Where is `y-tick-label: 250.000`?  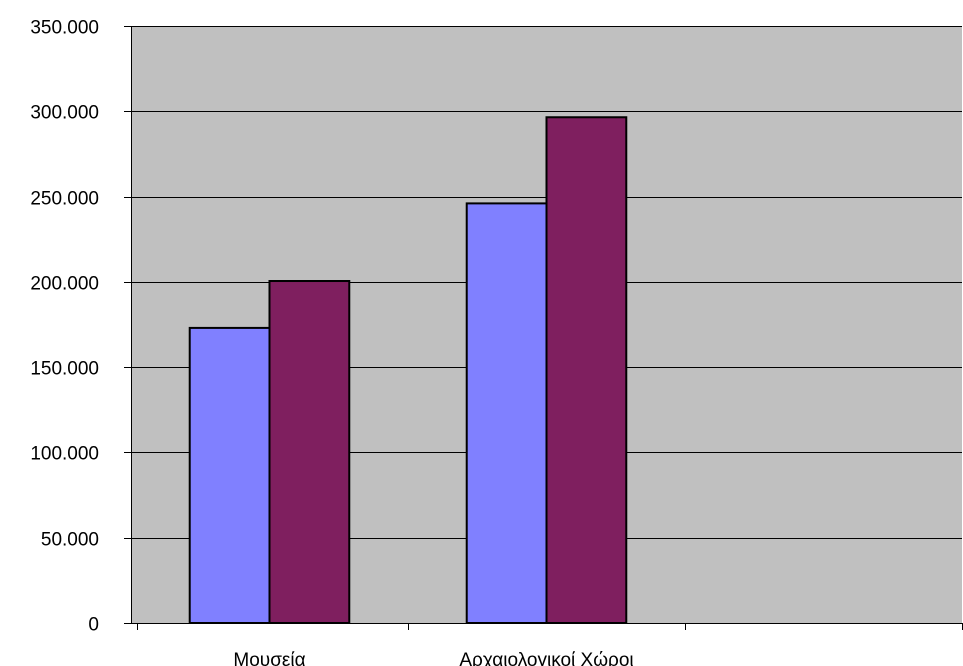
y-tick-label: 250.000 is located at coordinates (64, 199).